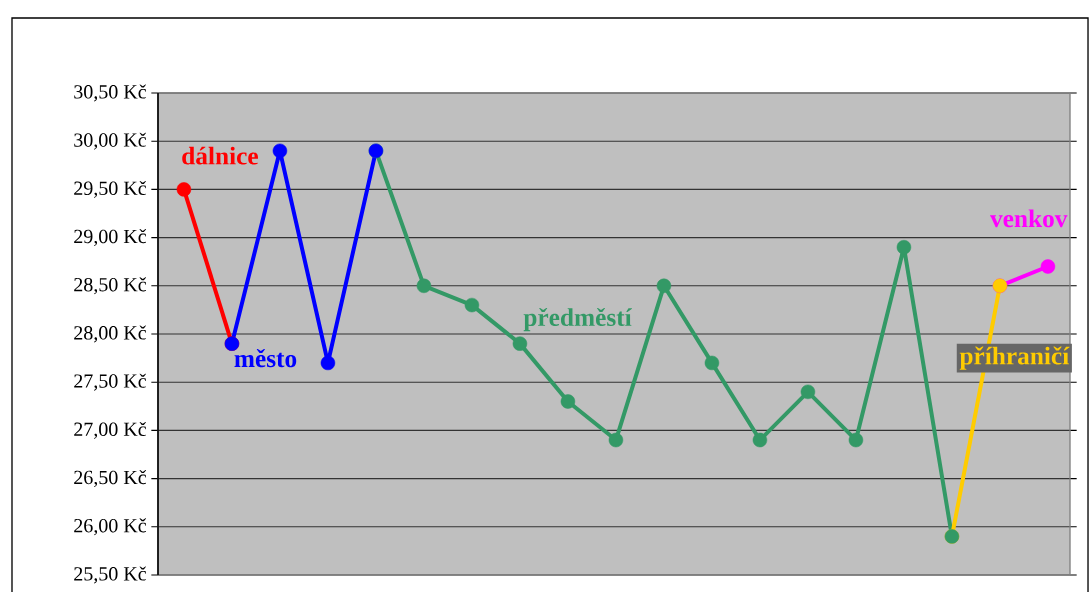 This screenshot has height=592, width=1091. Describe the element at coordinates (110, 189) in the screenshot. I see `y-tick-label: 29,50 Kč` at that location.